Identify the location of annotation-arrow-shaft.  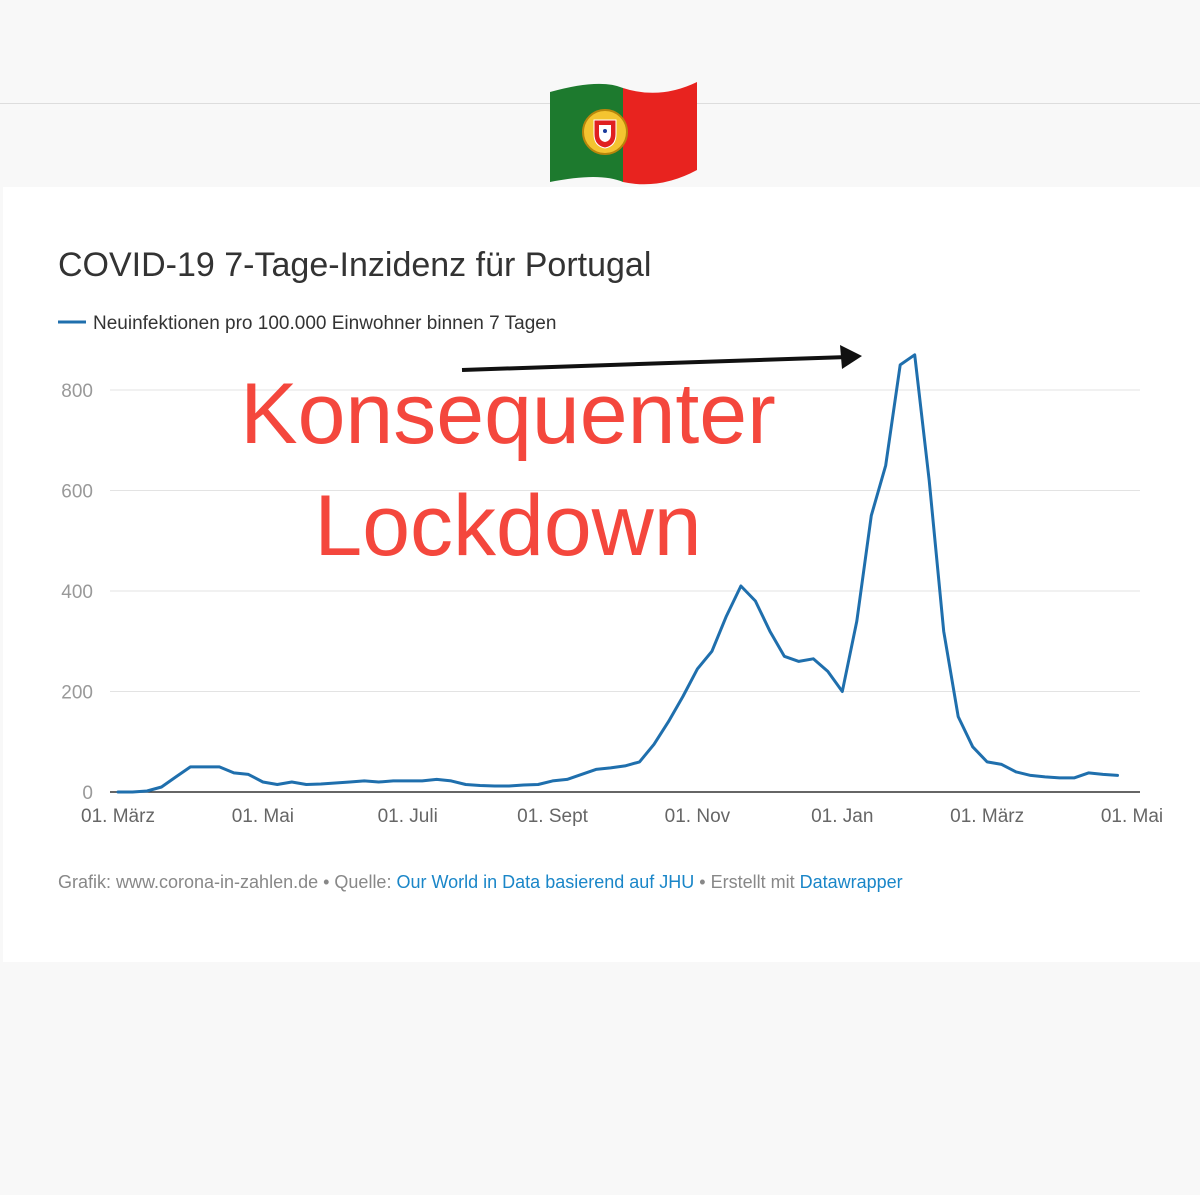
(655, 363).